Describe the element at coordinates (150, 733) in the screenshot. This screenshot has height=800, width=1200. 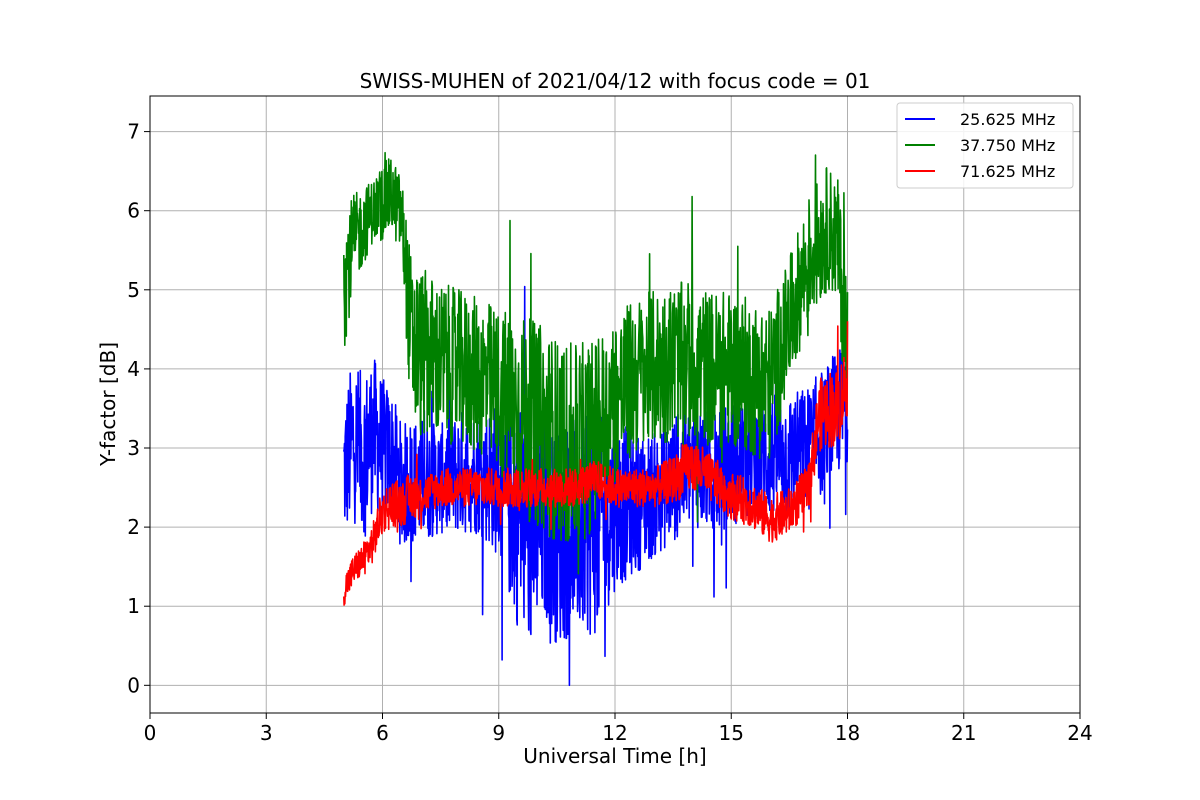
I see `x-tick-label: 0` at that location.